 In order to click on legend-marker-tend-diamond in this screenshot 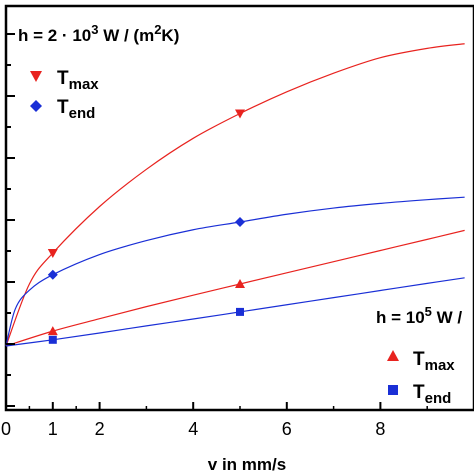, I will do `click(36, 106)`.